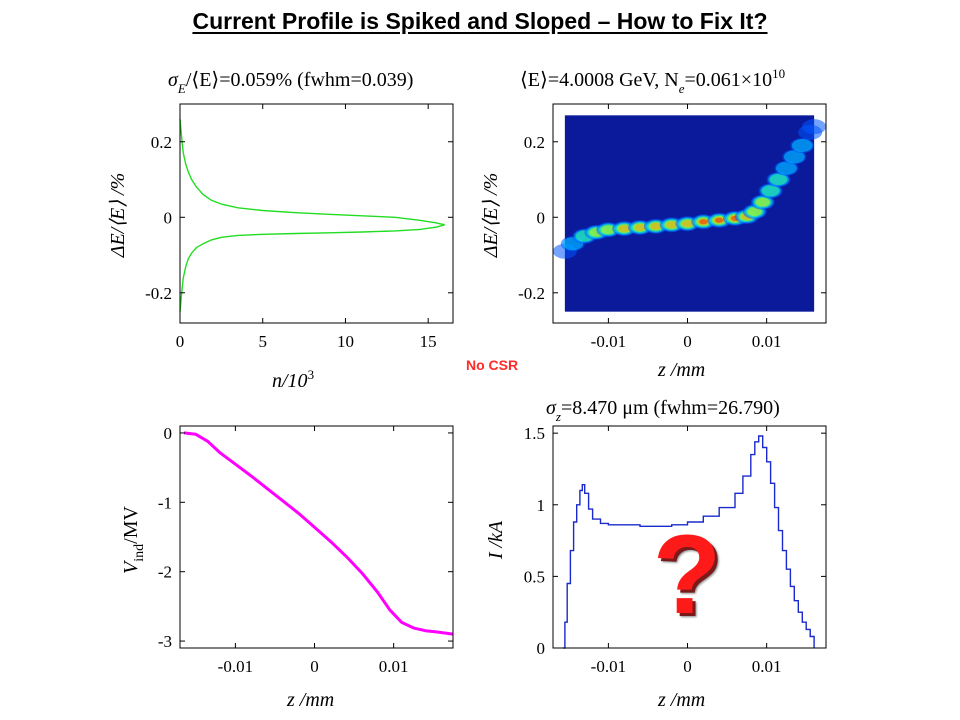  Describe the element at coordinates (290, 82) in the screenshot. I see `energy-histogram-title: σE/⟨E⟩=0.059% (fwhm=0.039)` at that location.